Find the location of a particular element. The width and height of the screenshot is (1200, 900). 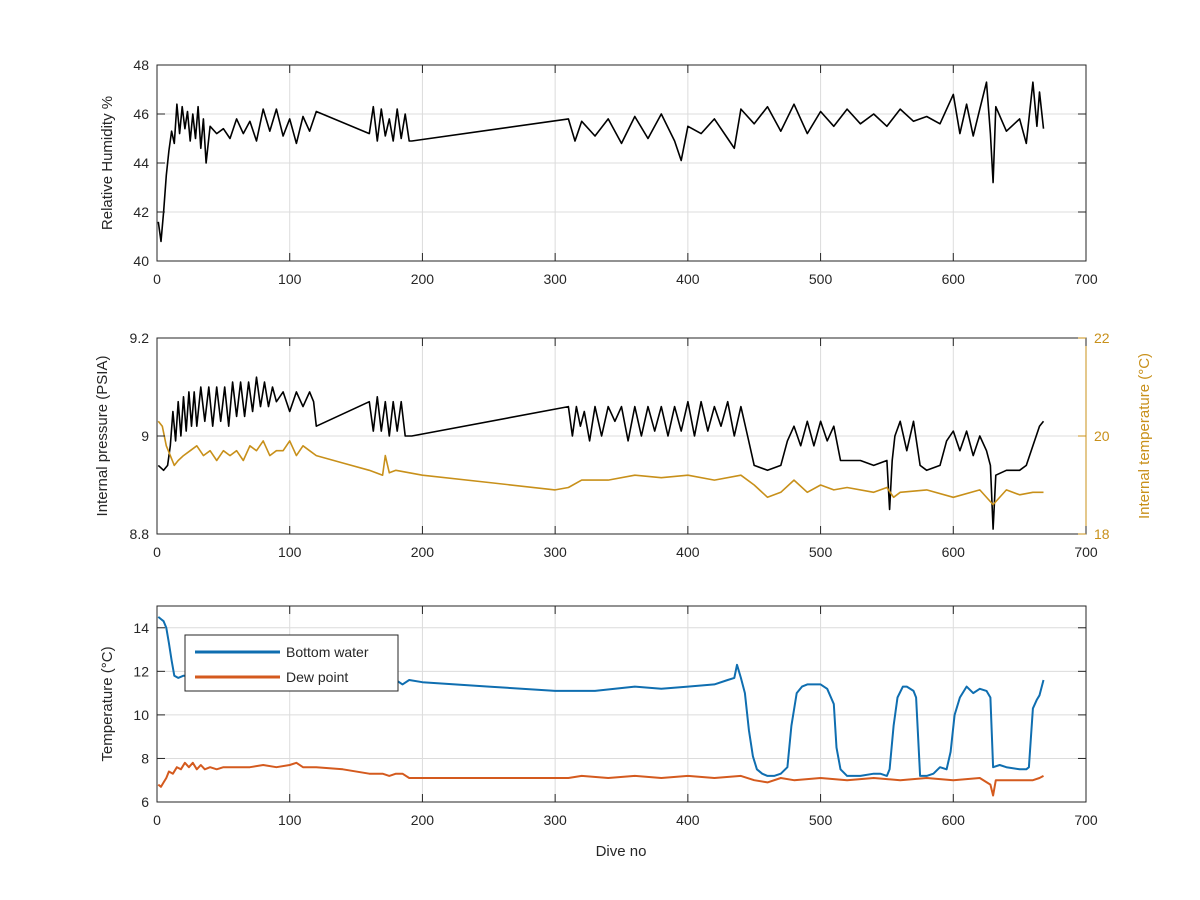

y-right-tick-label: 20 is located at coordinates (1102, 436).